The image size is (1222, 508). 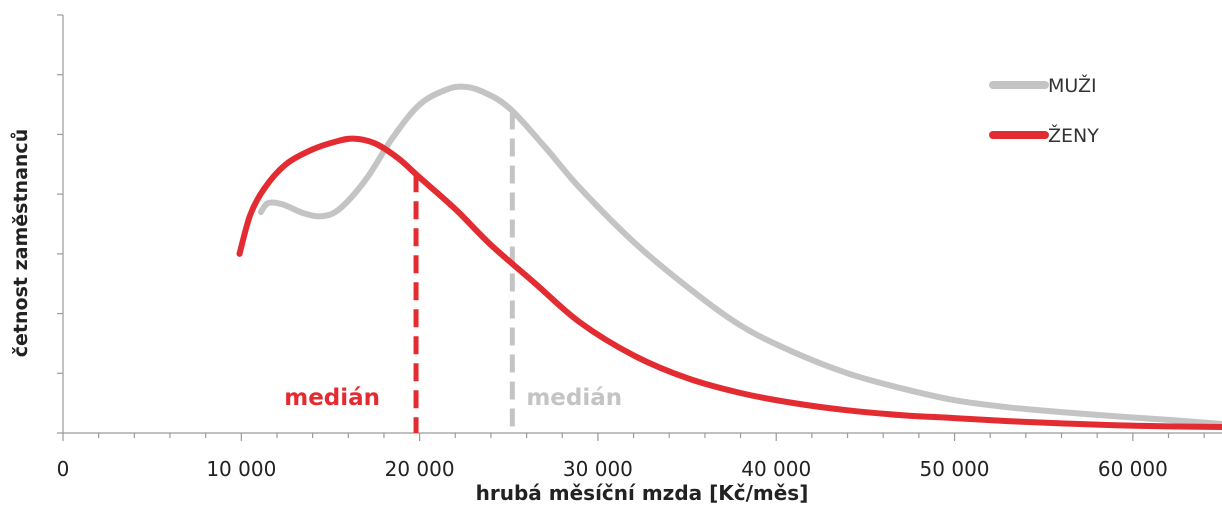 I want to click on legend-label-muzi: MUŽI, so click(x=1072, y=85).